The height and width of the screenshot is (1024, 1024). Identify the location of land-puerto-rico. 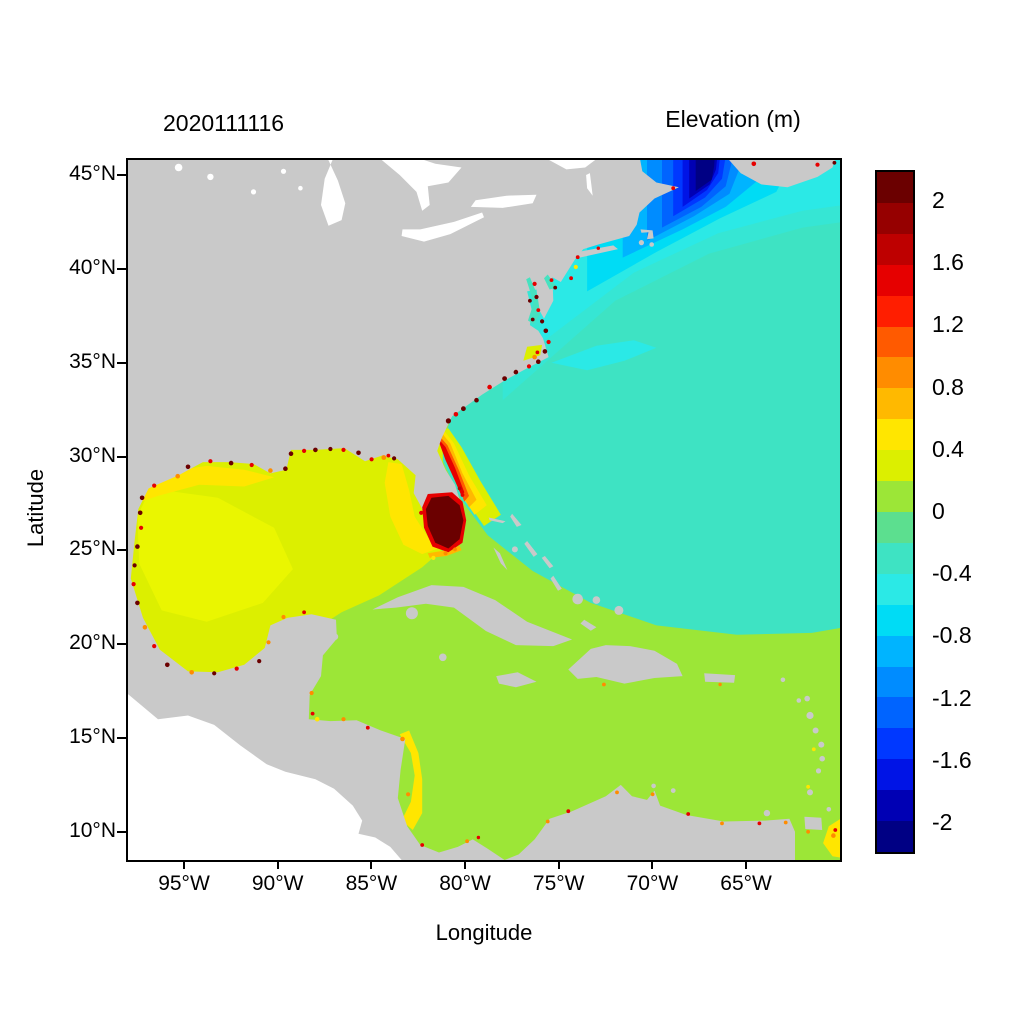
(720, 678).